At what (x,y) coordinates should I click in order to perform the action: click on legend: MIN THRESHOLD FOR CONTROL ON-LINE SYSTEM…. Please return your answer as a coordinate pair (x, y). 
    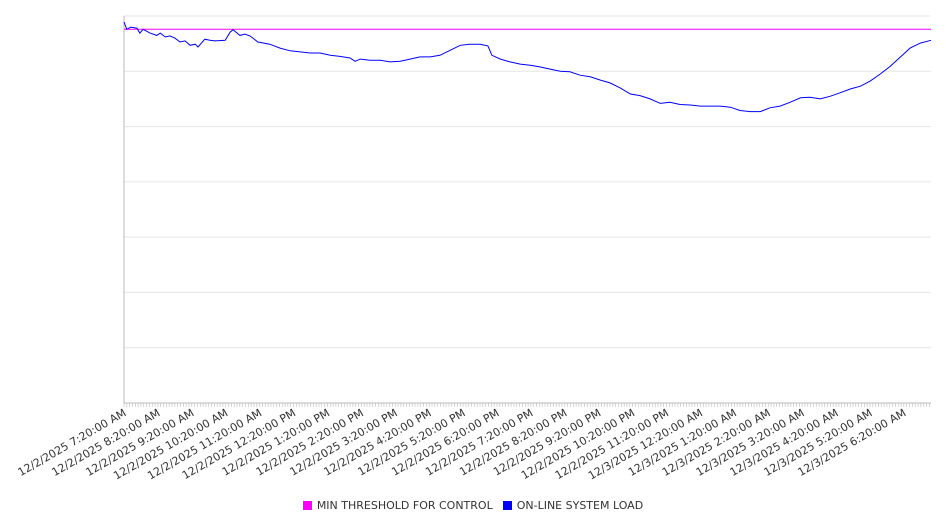
    Looking at the image, I should click on (473, 505).